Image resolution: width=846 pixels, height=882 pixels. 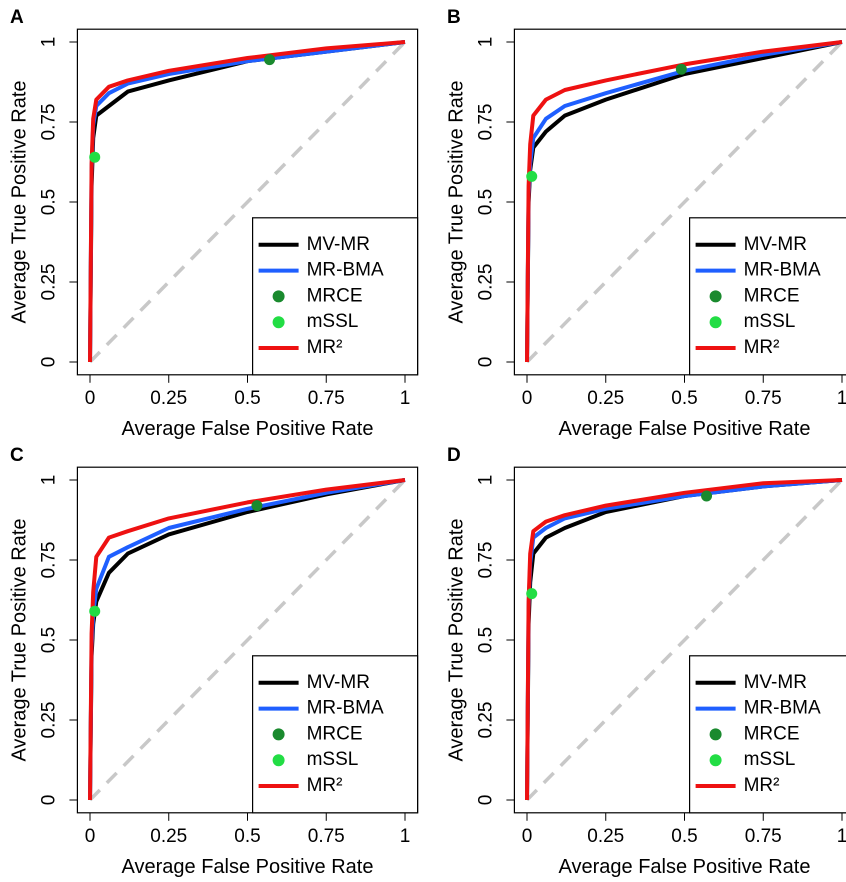 What do you see at coordinates (17, 17) in the screenshot?
I see `panel-letter: A` at bounding box center [17, 17].